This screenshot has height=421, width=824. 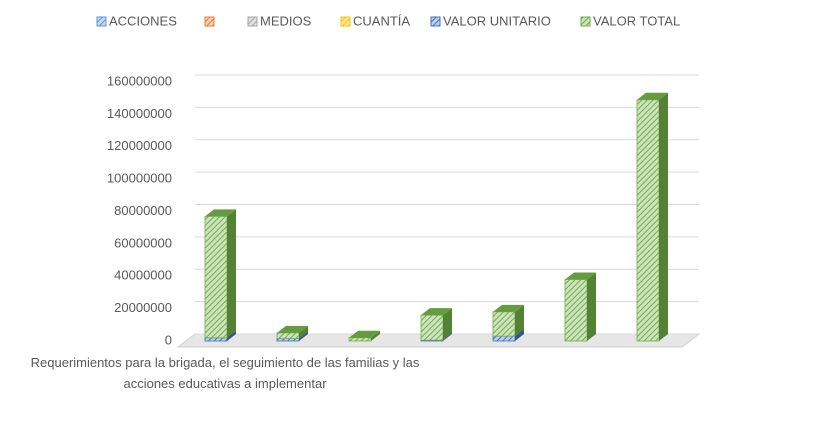 I want to click on legend-label: MEDIOS, so click(x=286, y=20).